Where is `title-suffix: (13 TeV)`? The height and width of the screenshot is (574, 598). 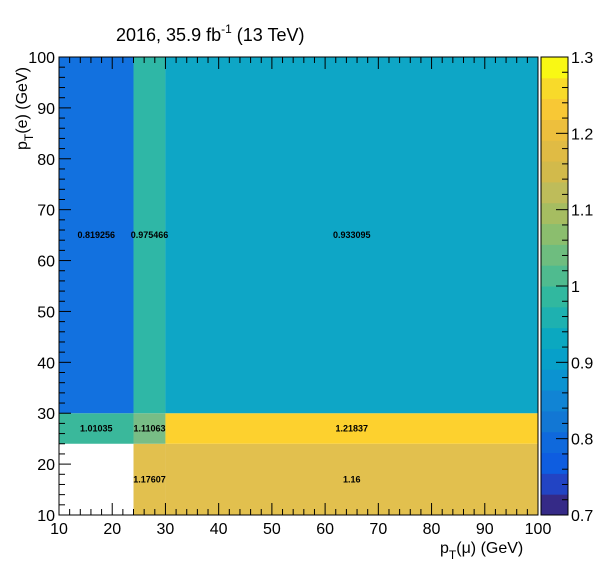
title-suffix: (13 TeV) is located at coordinates (268, 35).